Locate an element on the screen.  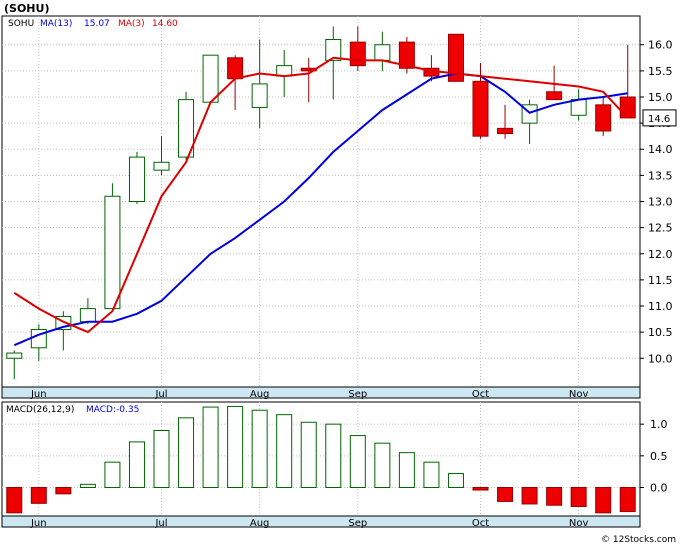
macd-y-tick-label: 0.5 is located at coordinates (659, 456).